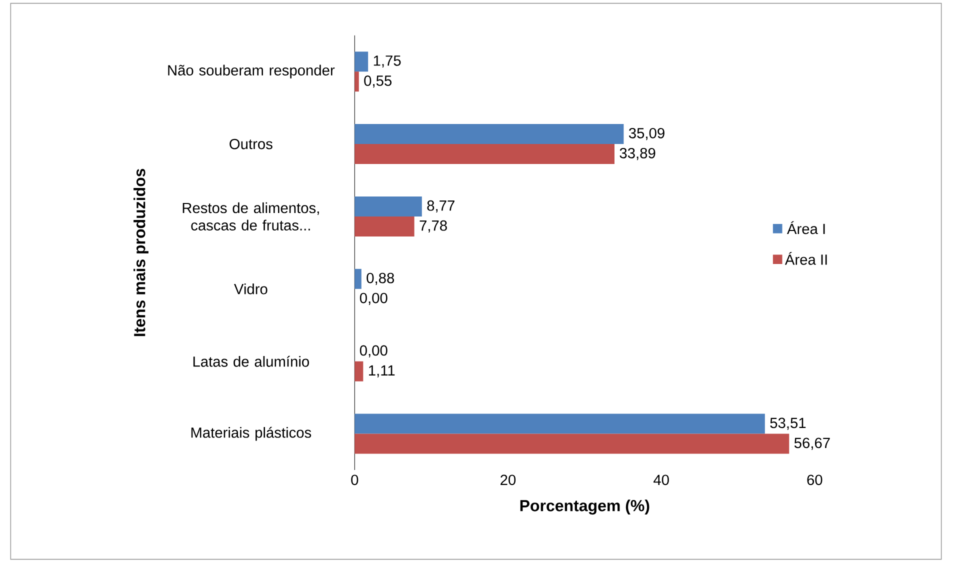 Image resolution: width=957 pixels, height=562 pixels. What do you see at coordinates (805, 227) in the screenshot?
I see `legend-label: Área I` at bounding box center [805, 227].